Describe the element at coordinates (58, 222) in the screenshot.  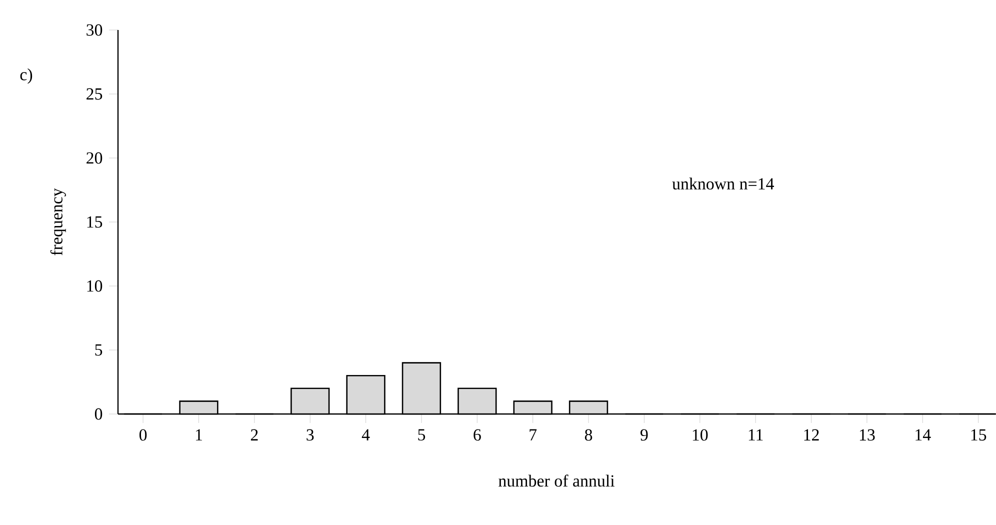
I see `y-axis-title: frequency` at that location.